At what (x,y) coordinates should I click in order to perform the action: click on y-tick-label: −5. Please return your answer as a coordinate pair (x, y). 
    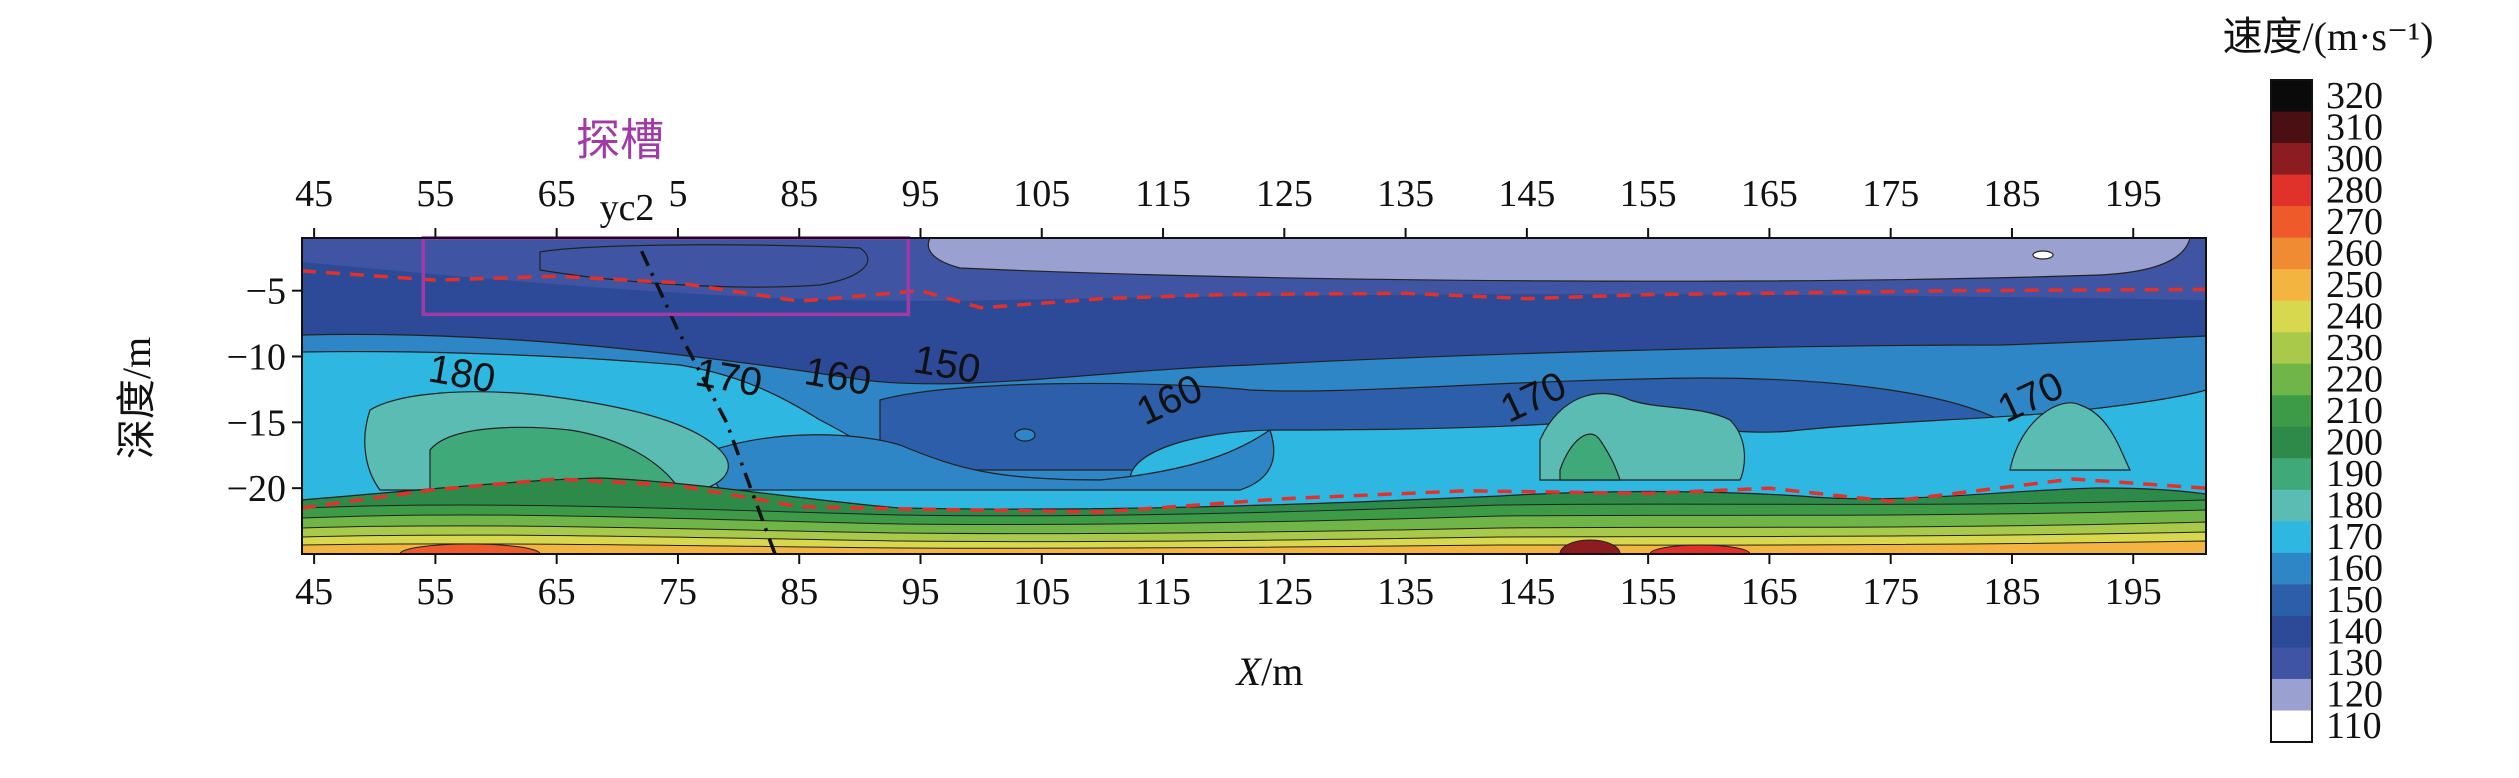
    Looking at the image, I should click on (266, 292).